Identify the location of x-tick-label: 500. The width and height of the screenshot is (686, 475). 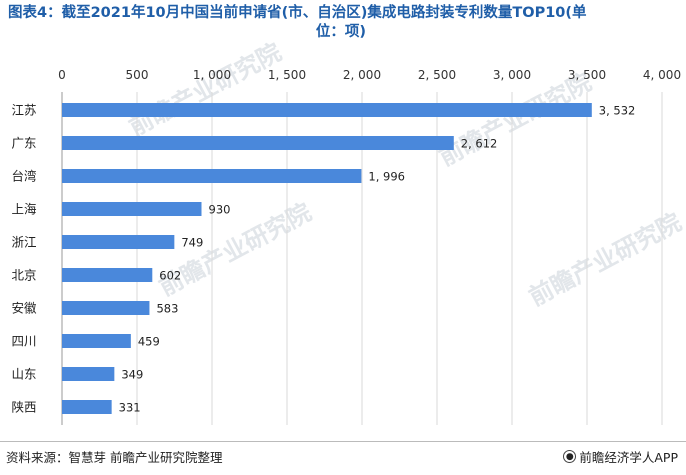
(137, 75).